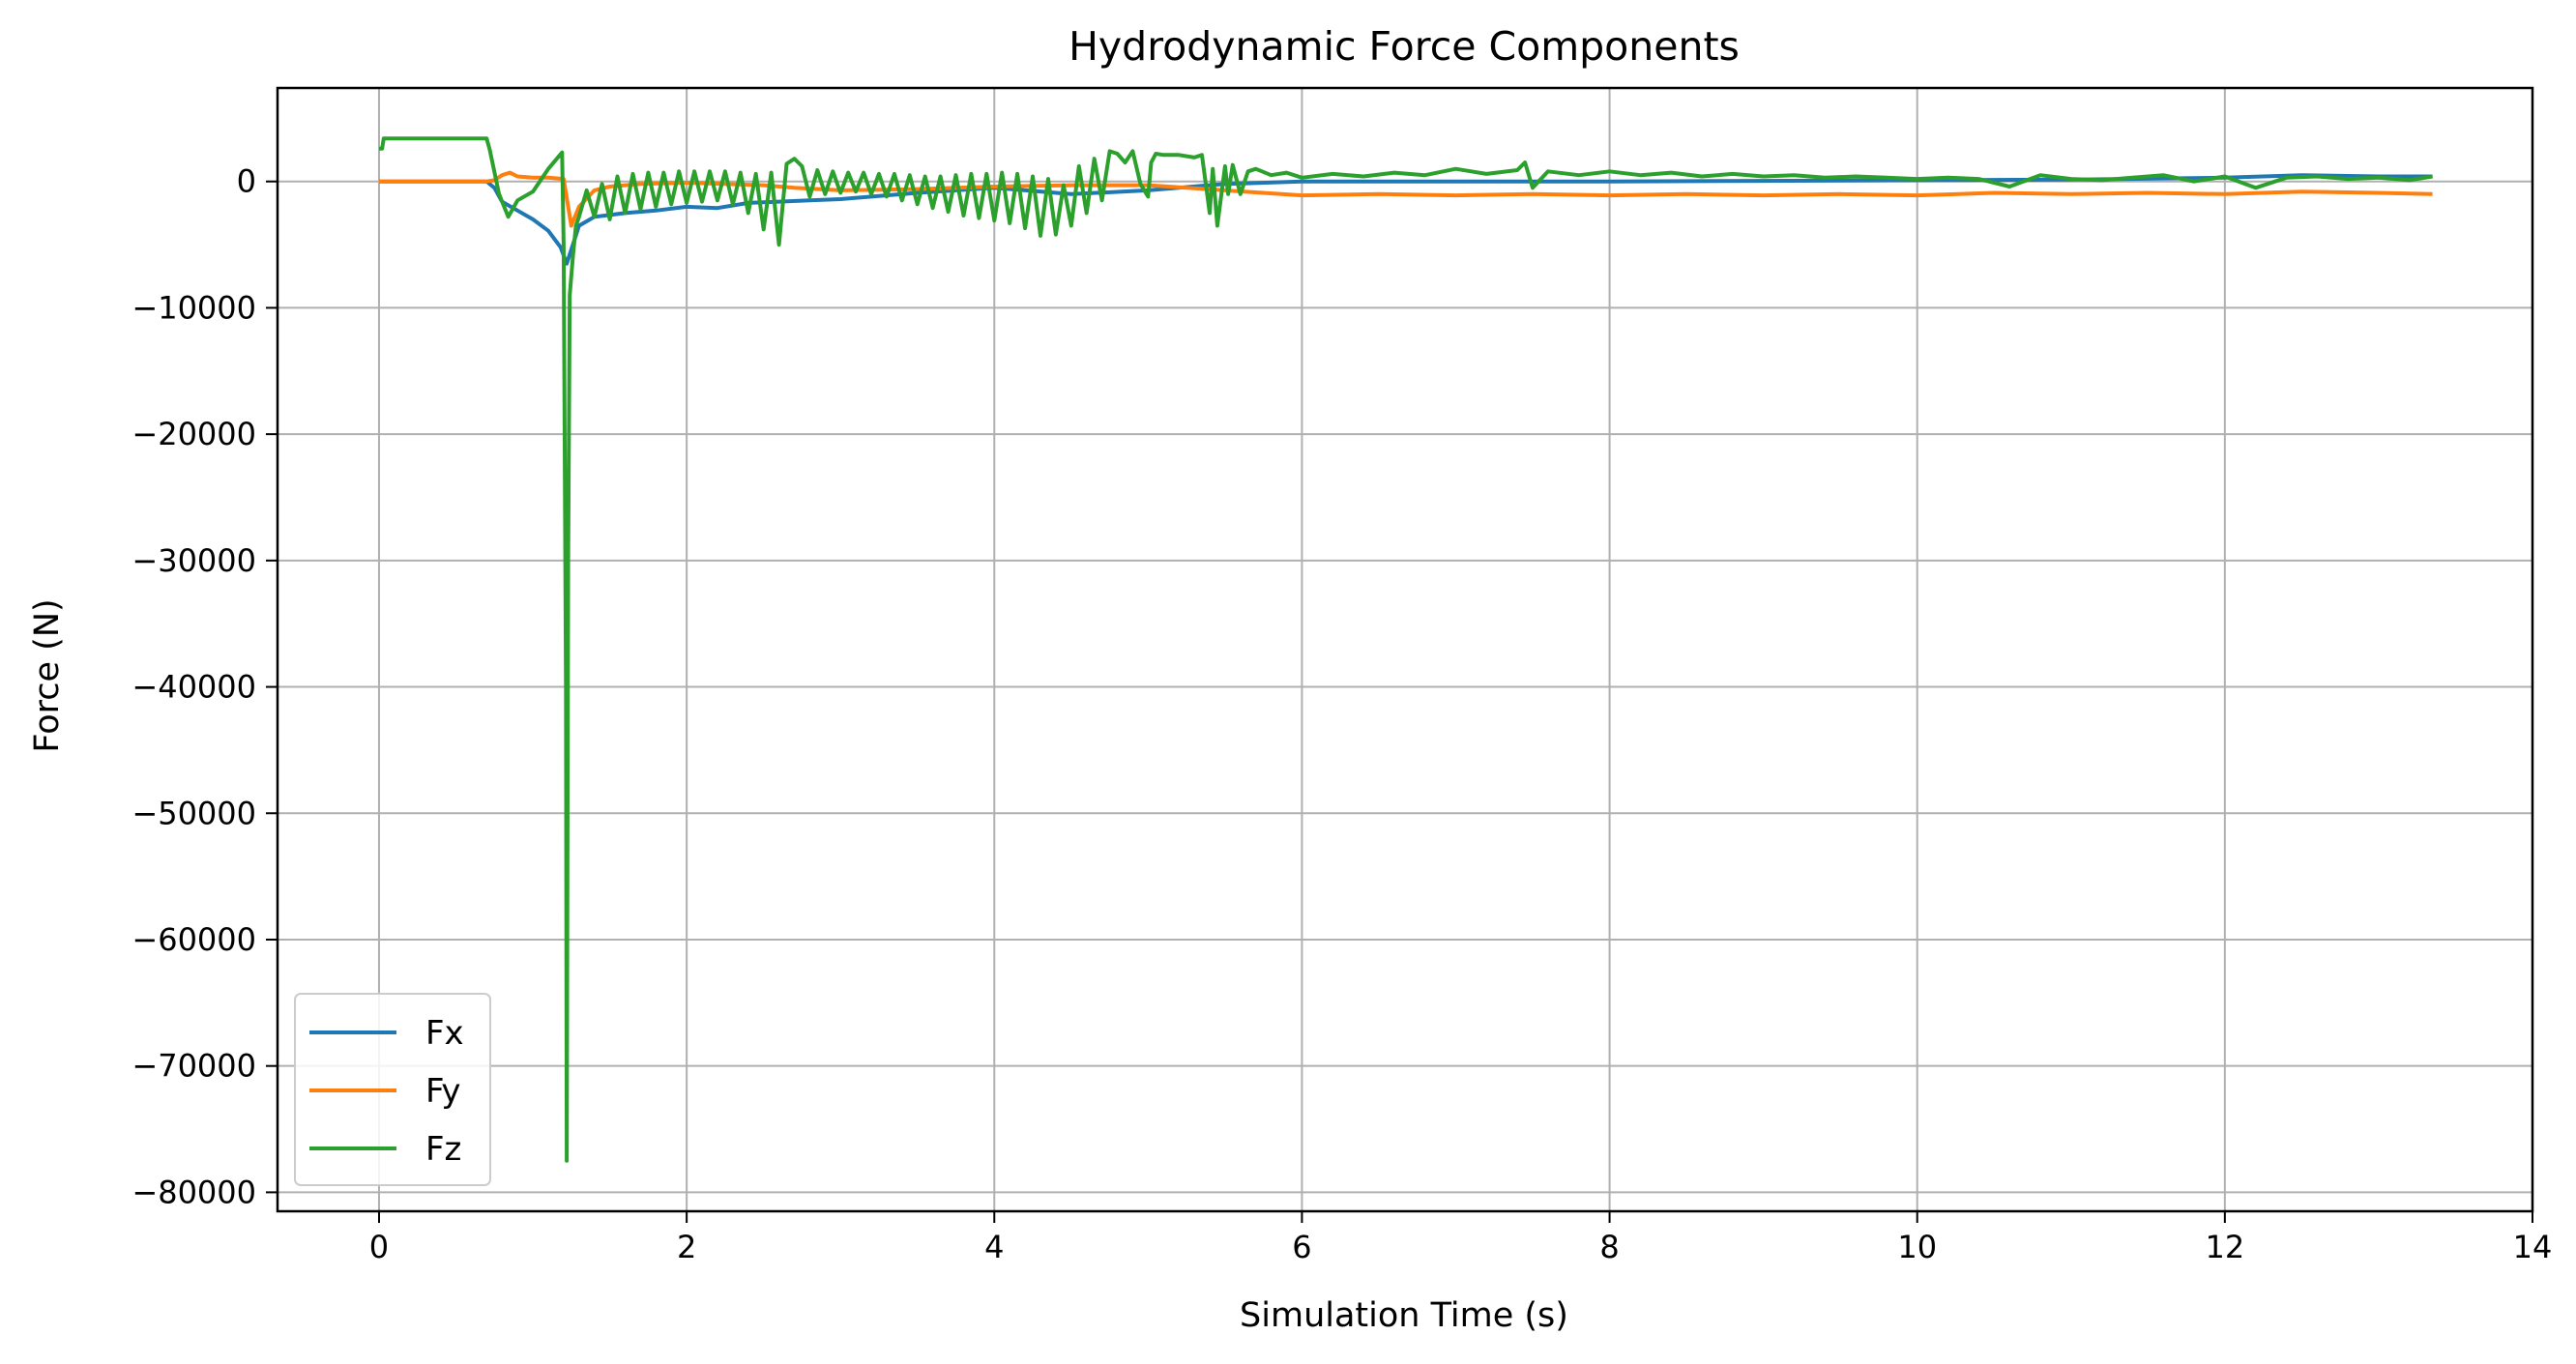 The width and height of the screenshot is (2576, 1364). Describe the element at coordinates (1404, 1315) in the screenshot. I see `x-axis-label: Simulation Time (s)` at that location.